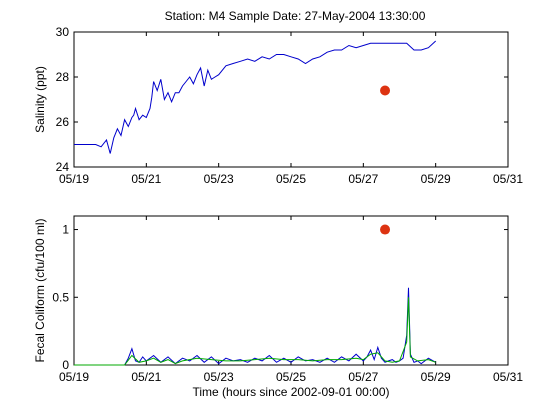 This screenshot has height=420, width=560. I want to click on y-tick-label: 24, so click(63, 167).